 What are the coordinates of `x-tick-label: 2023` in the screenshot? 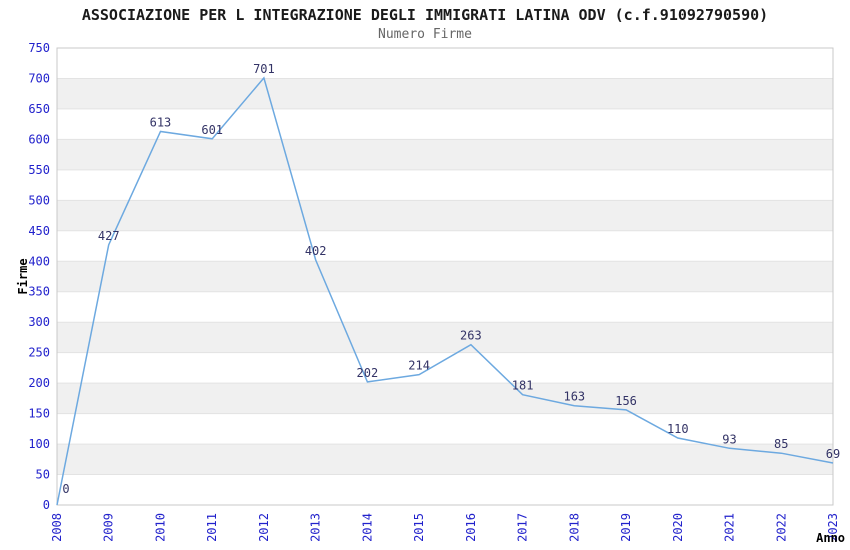 It's located at (833, 527).